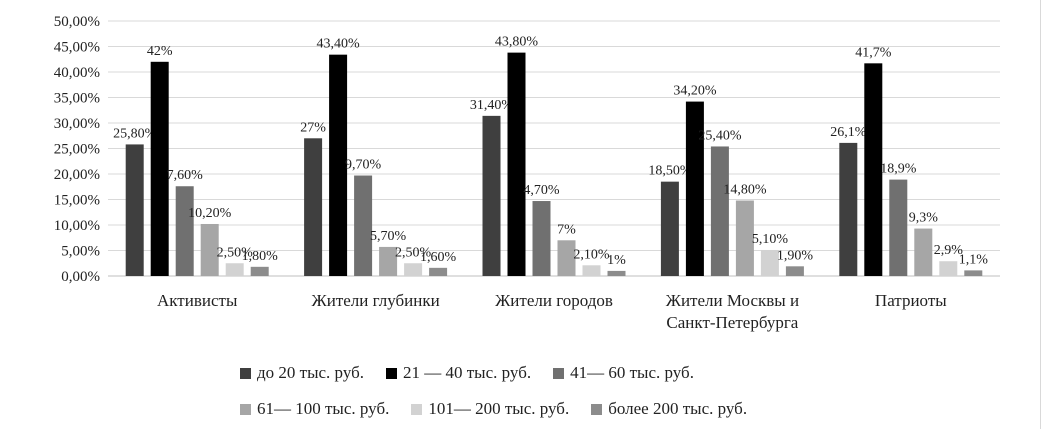 The width and height of the screenshot is (1047, 429). What do you see at coordinates (77, 73) in the screenshot?
I see `y-tick-label: 40,00%` at bounding box center [77, 73].